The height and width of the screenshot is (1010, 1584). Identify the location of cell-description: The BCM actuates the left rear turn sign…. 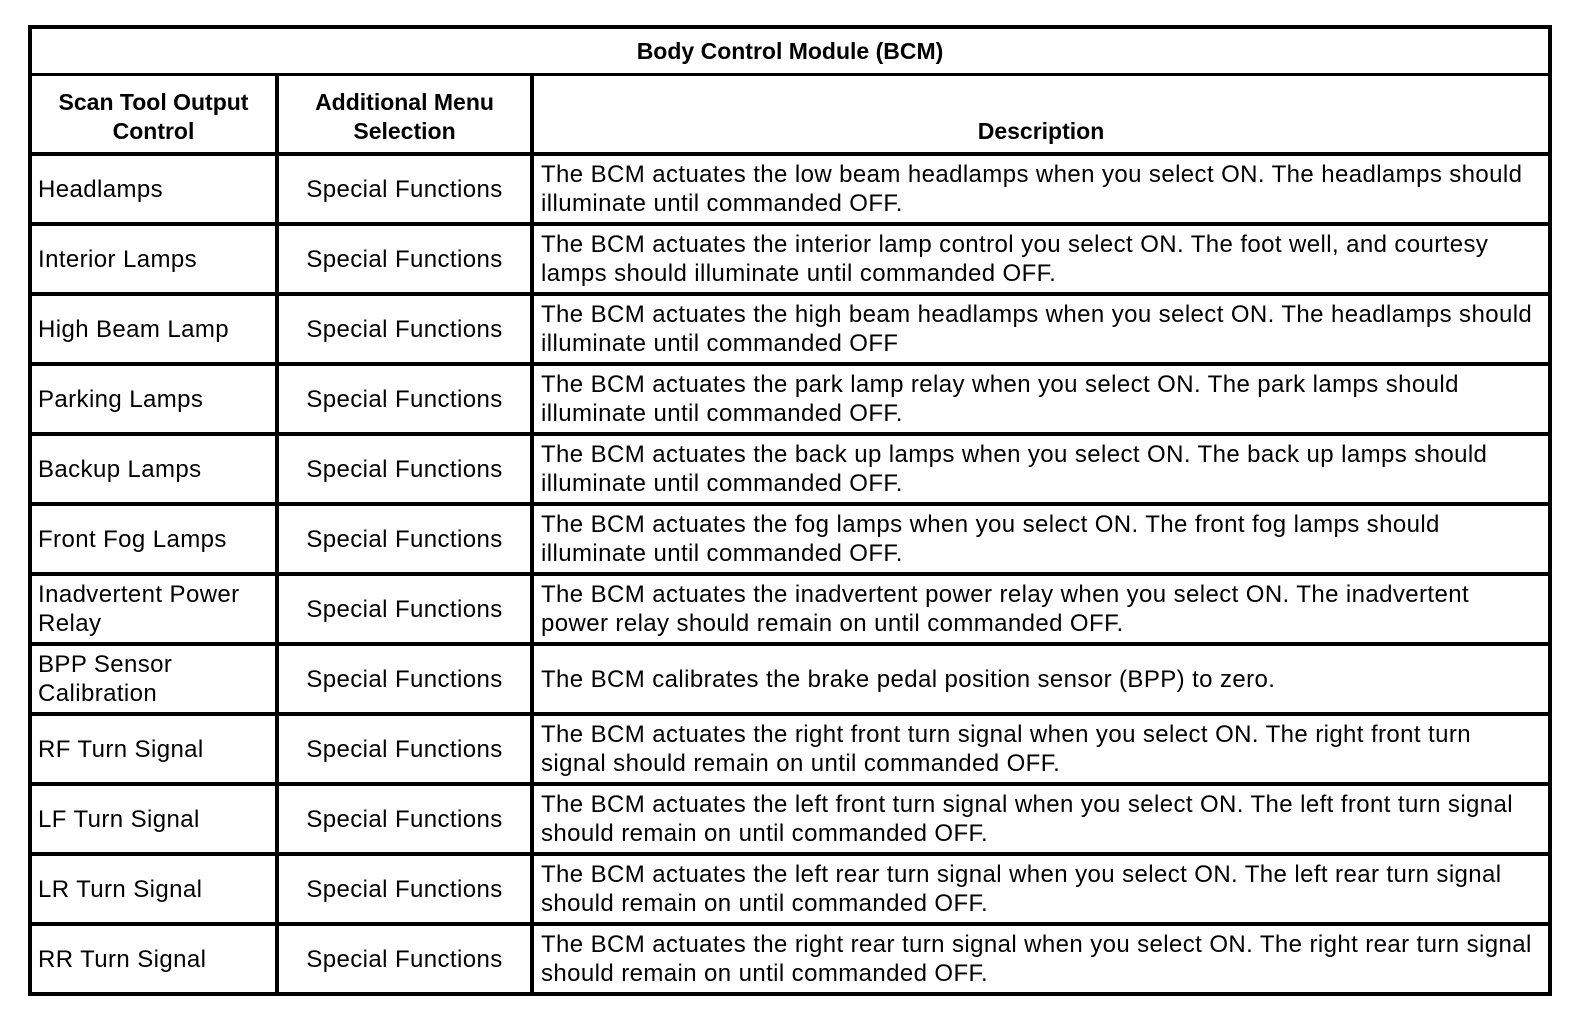
(1041, 889).